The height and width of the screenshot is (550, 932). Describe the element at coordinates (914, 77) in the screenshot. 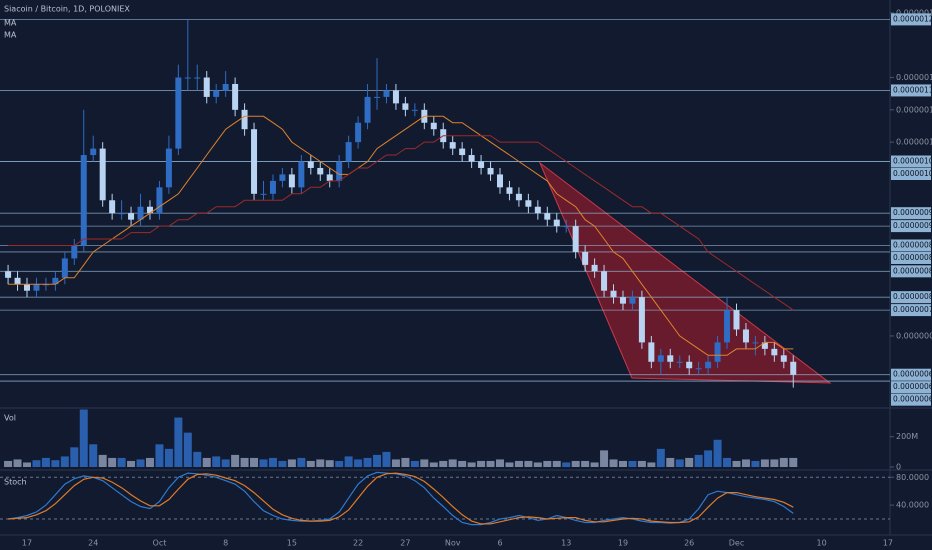

I see `y-tick-label: 0.00000115` at that location.